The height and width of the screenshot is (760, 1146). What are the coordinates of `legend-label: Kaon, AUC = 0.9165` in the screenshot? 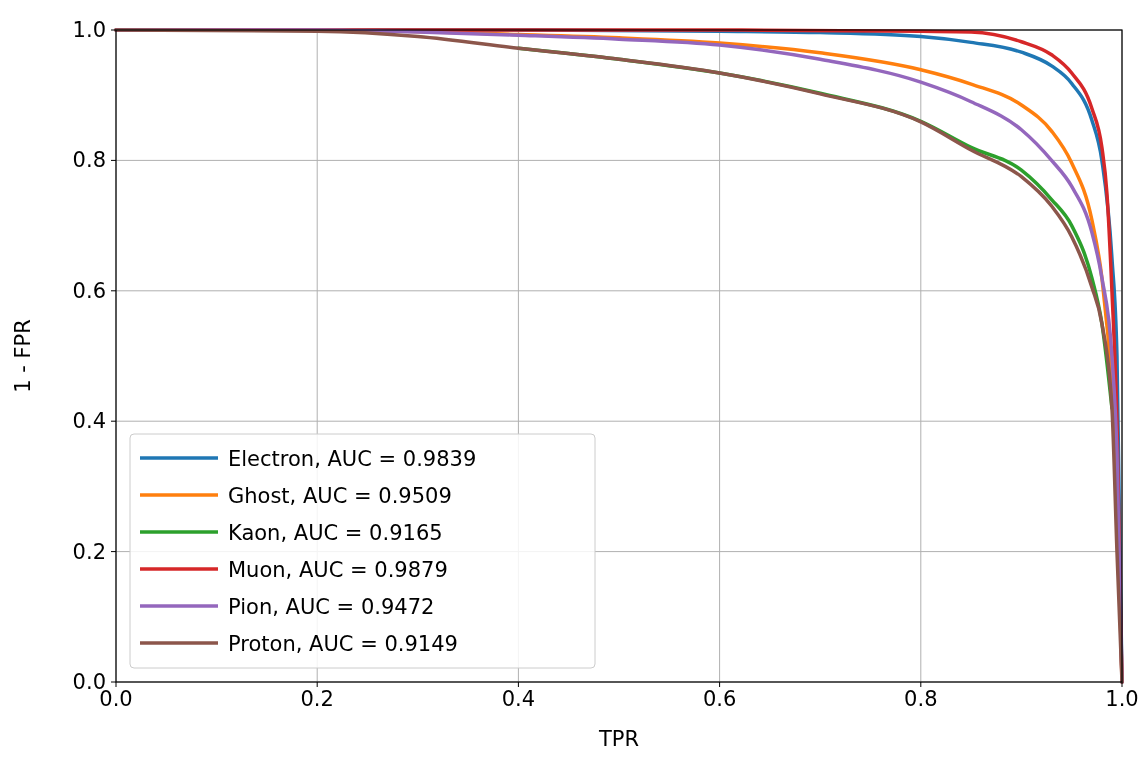 It's located at (335, 533).